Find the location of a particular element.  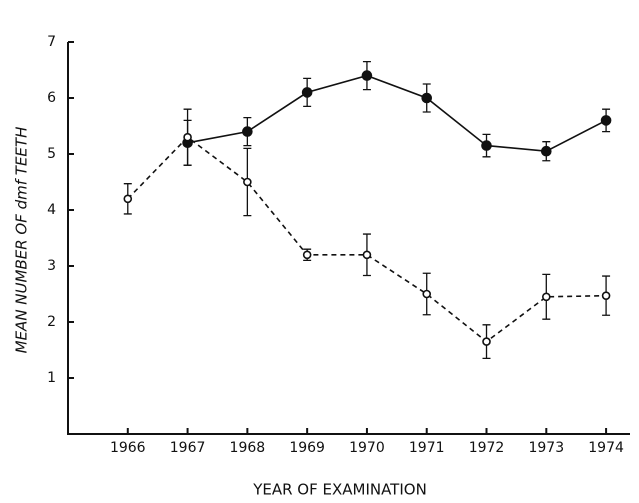

x-tick-label: 1968 is located at coordinates (248, 448).